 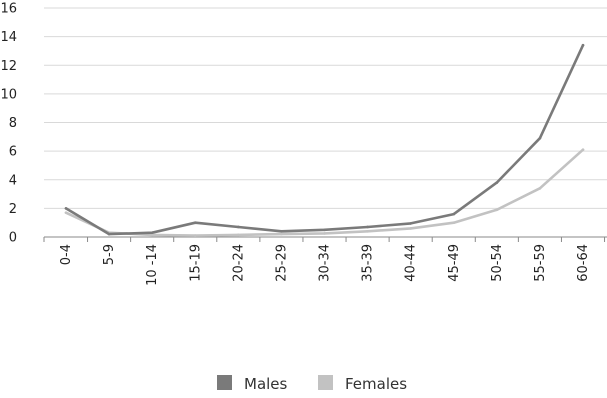 What do you see at coordinates (13, 180) in the screenshot?
I see `y-tick-label: 4` at bounding box center [13, 180].